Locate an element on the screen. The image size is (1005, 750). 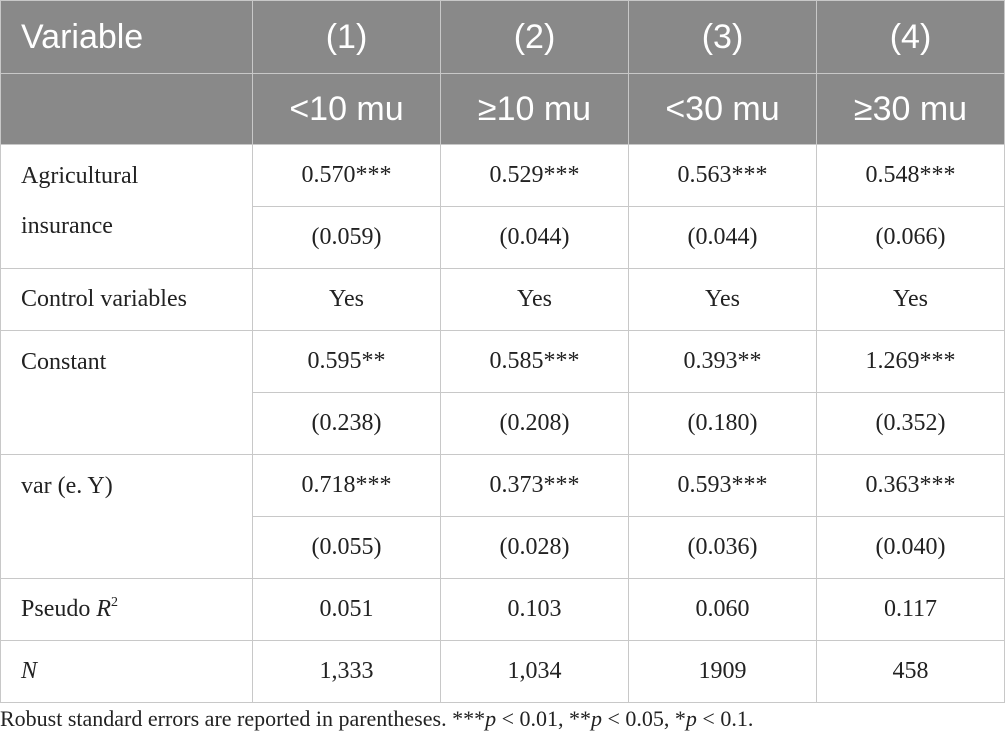
row-control-variables: Control variables Yes Yes Yes Yes is located at coordinates (502, 299).